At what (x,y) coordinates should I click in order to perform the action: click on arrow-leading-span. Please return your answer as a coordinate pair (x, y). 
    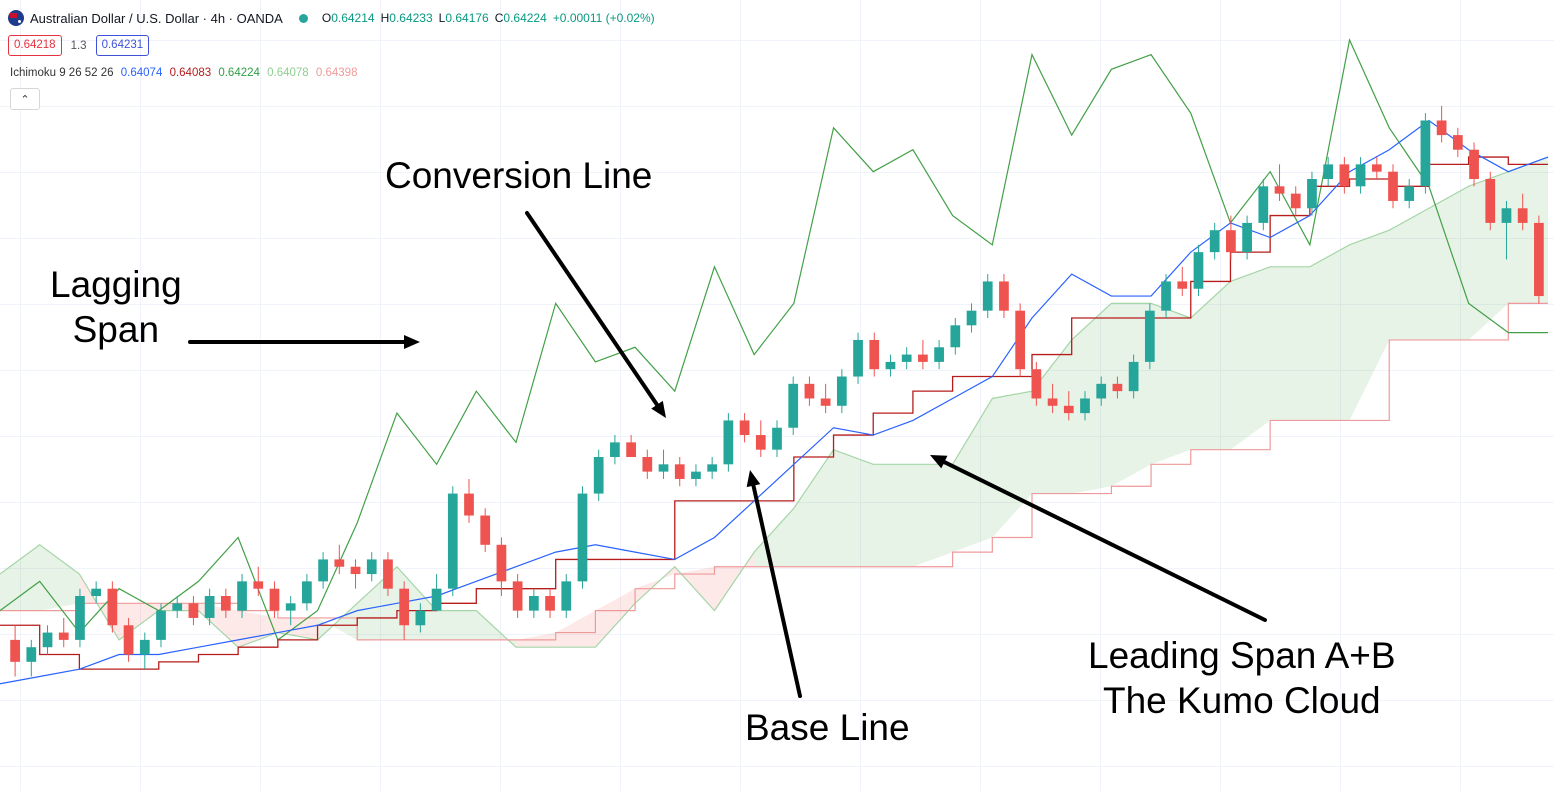
    Looking at the image, I should click on (1098, 538).